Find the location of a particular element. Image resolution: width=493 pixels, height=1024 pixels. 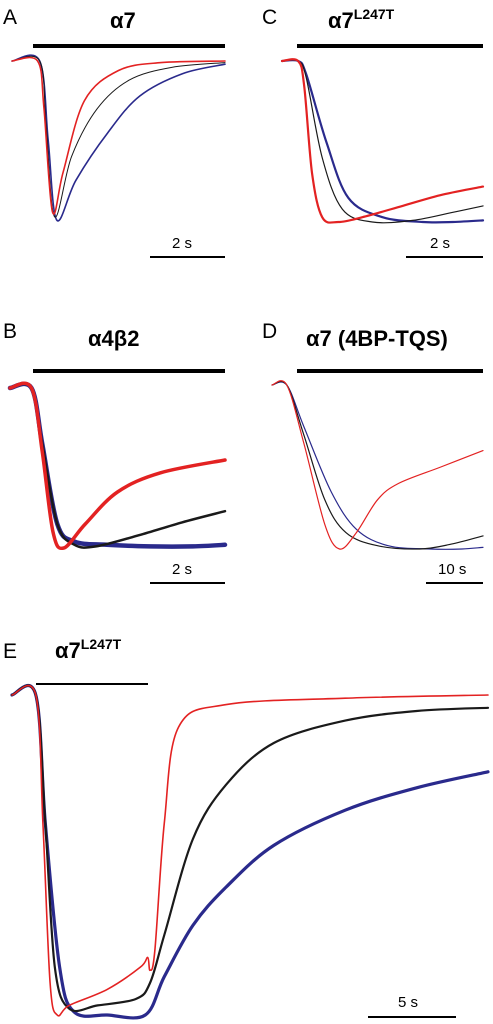

panel-a: A α7 2 s is located at coordinates (114, 132).